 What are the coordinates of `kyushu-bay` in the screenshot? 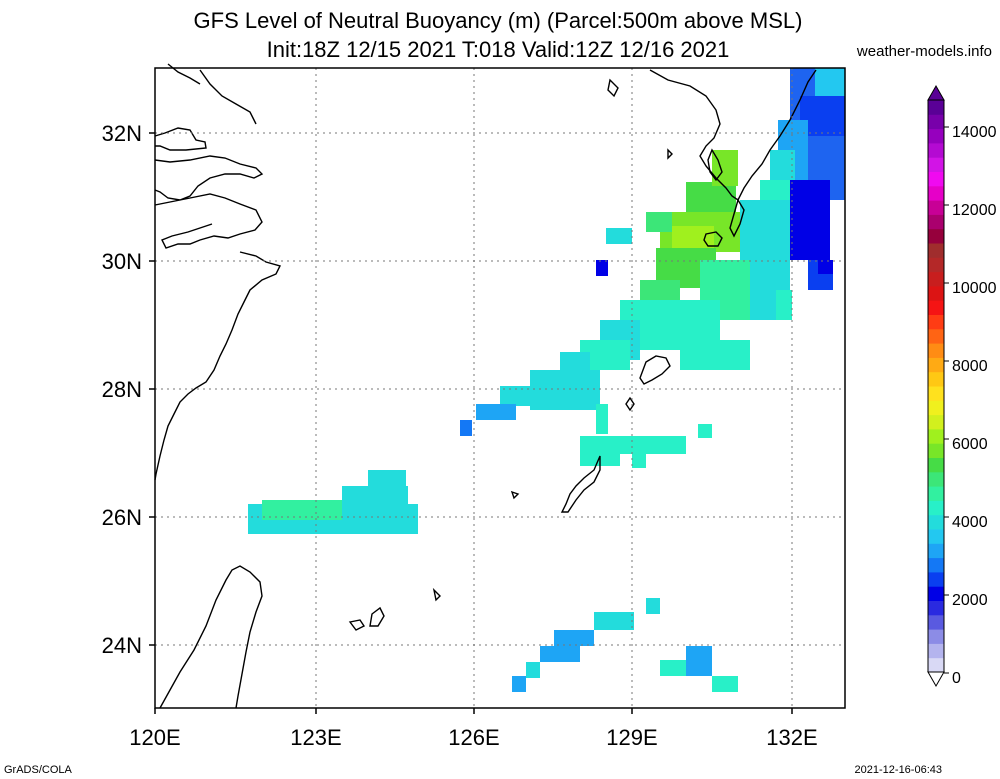 It's located at (715, 165).